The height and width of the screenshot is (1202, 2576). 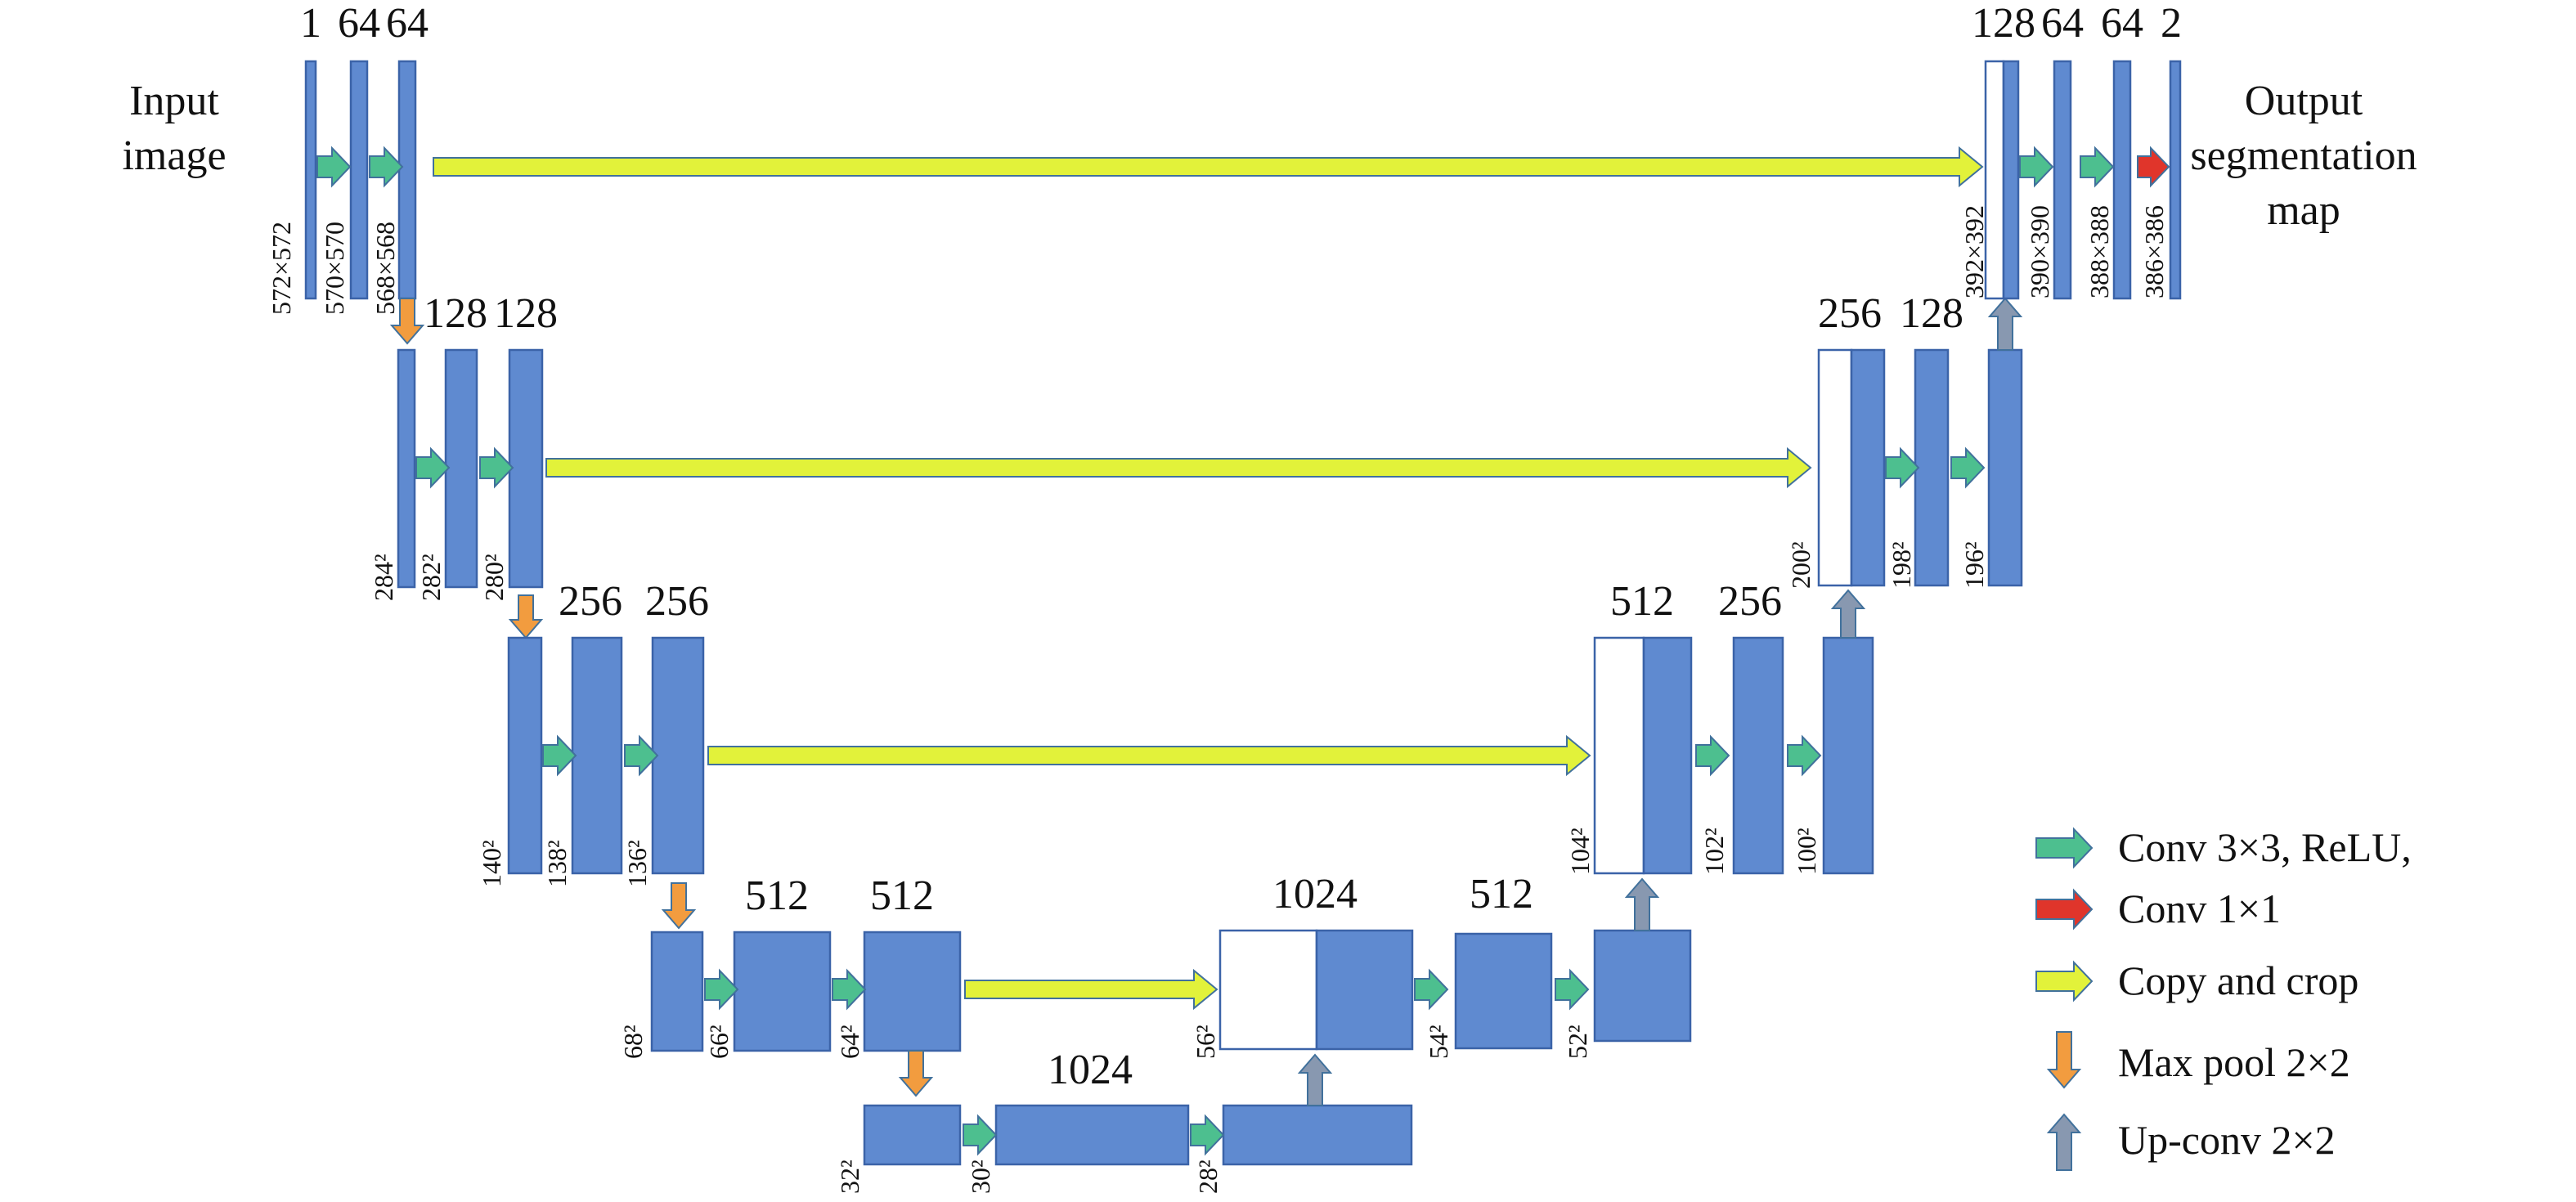 I want to click on dimension-label: 284², so click(x=383, y=577).